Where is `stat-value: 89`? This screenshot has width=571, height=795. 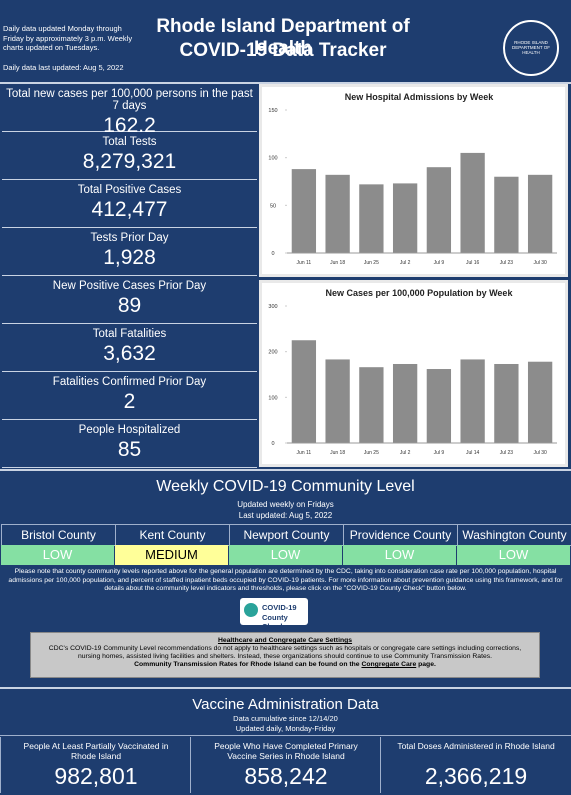 stat-value: 89 is located at coordinates (129, 305).